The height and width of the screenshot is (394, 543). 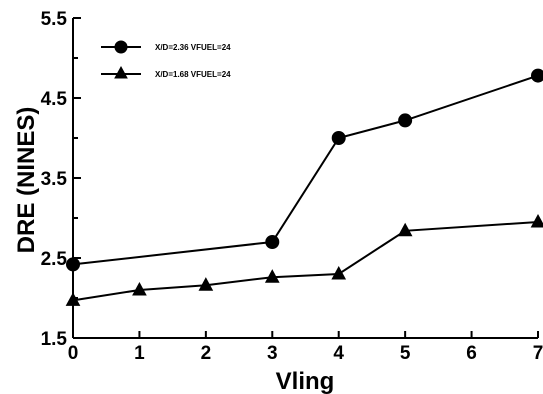 I want to click on legend-item-circle-series: X/D=2.36 VFUEL=24, so click(x=166, y=47).